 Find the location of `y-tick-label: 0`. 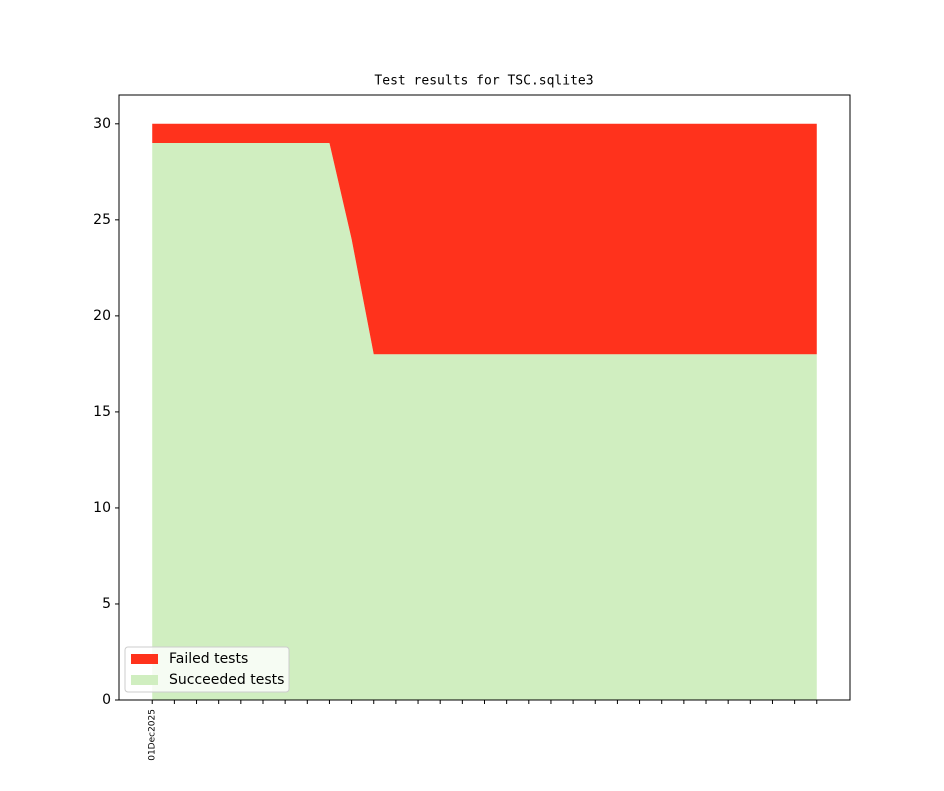

y-tick-label: 0 is located at coordinates (106, 700).